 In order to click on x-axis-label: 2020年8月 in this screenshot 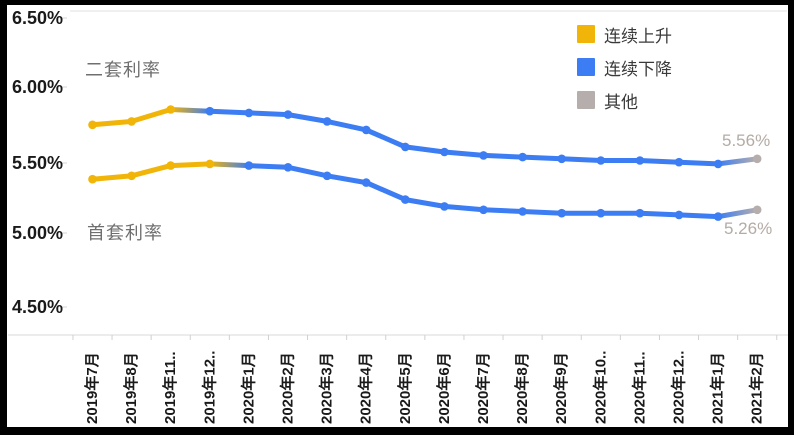, I will do `click(522, 388)`.